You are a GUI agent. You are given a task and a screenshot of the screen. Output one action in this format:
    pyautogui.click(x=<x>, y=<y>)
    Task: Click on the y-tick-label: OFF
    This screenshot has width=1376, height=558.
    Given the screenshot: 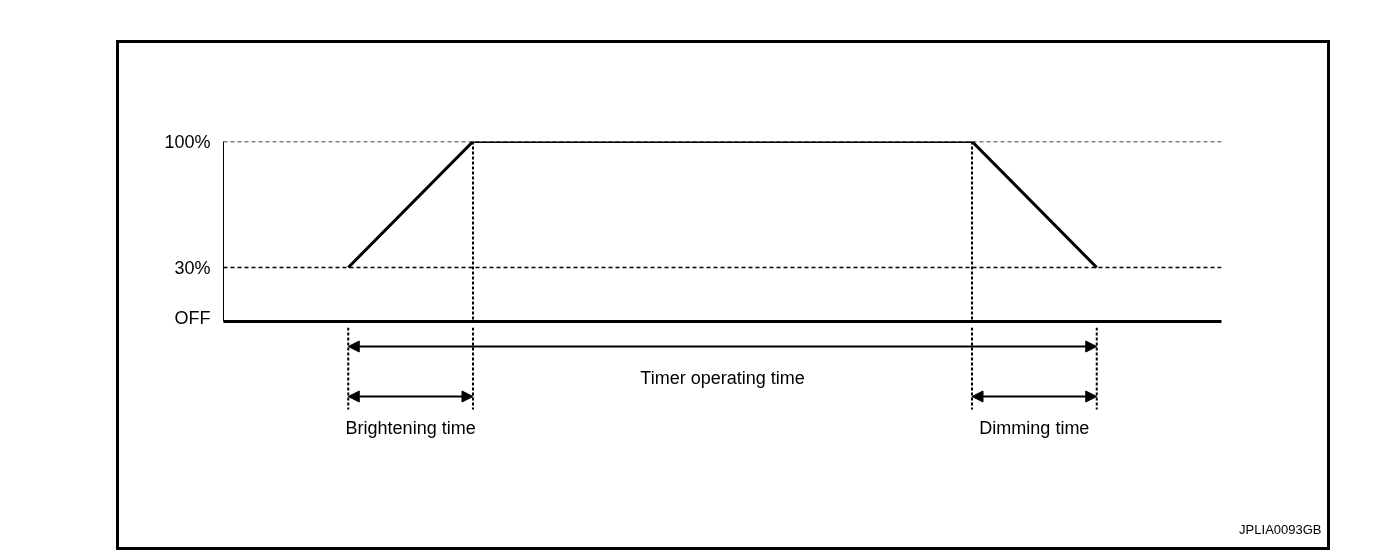 What is the action you would take?
    pyautogui.click(x=192, y=317)
    